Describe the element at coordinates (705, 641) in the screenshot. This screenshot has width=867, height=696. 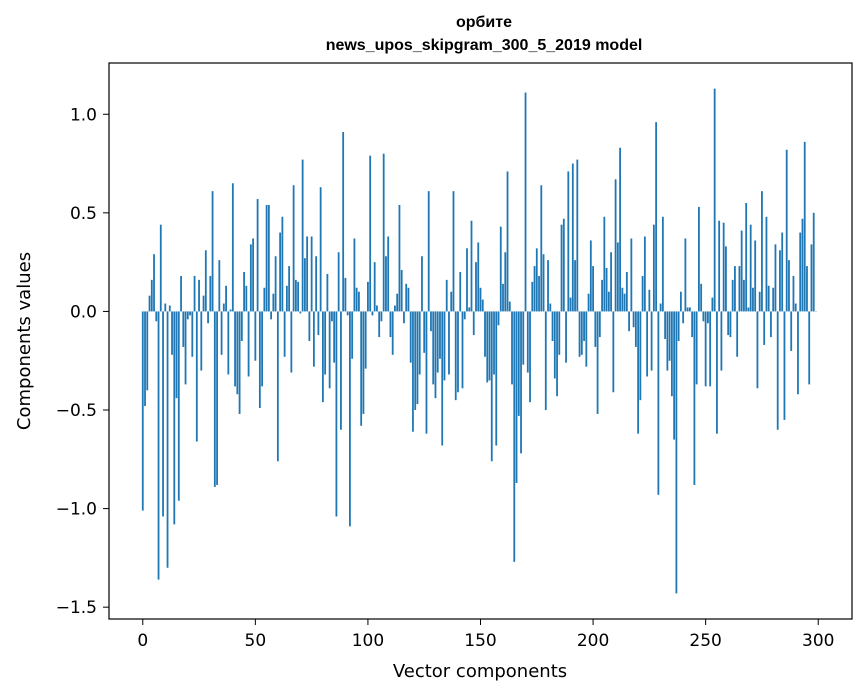
I see `x-tick-label: 250` at that location.